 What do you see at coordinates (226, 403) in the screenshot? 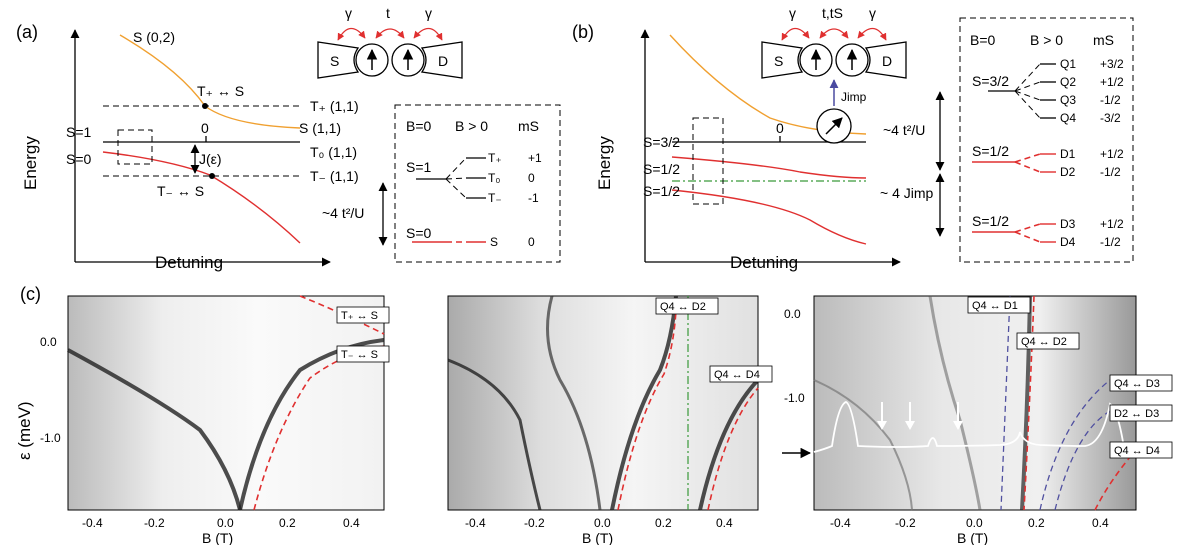
I see `plot-c1-frame` at bounding box center [226, 403].